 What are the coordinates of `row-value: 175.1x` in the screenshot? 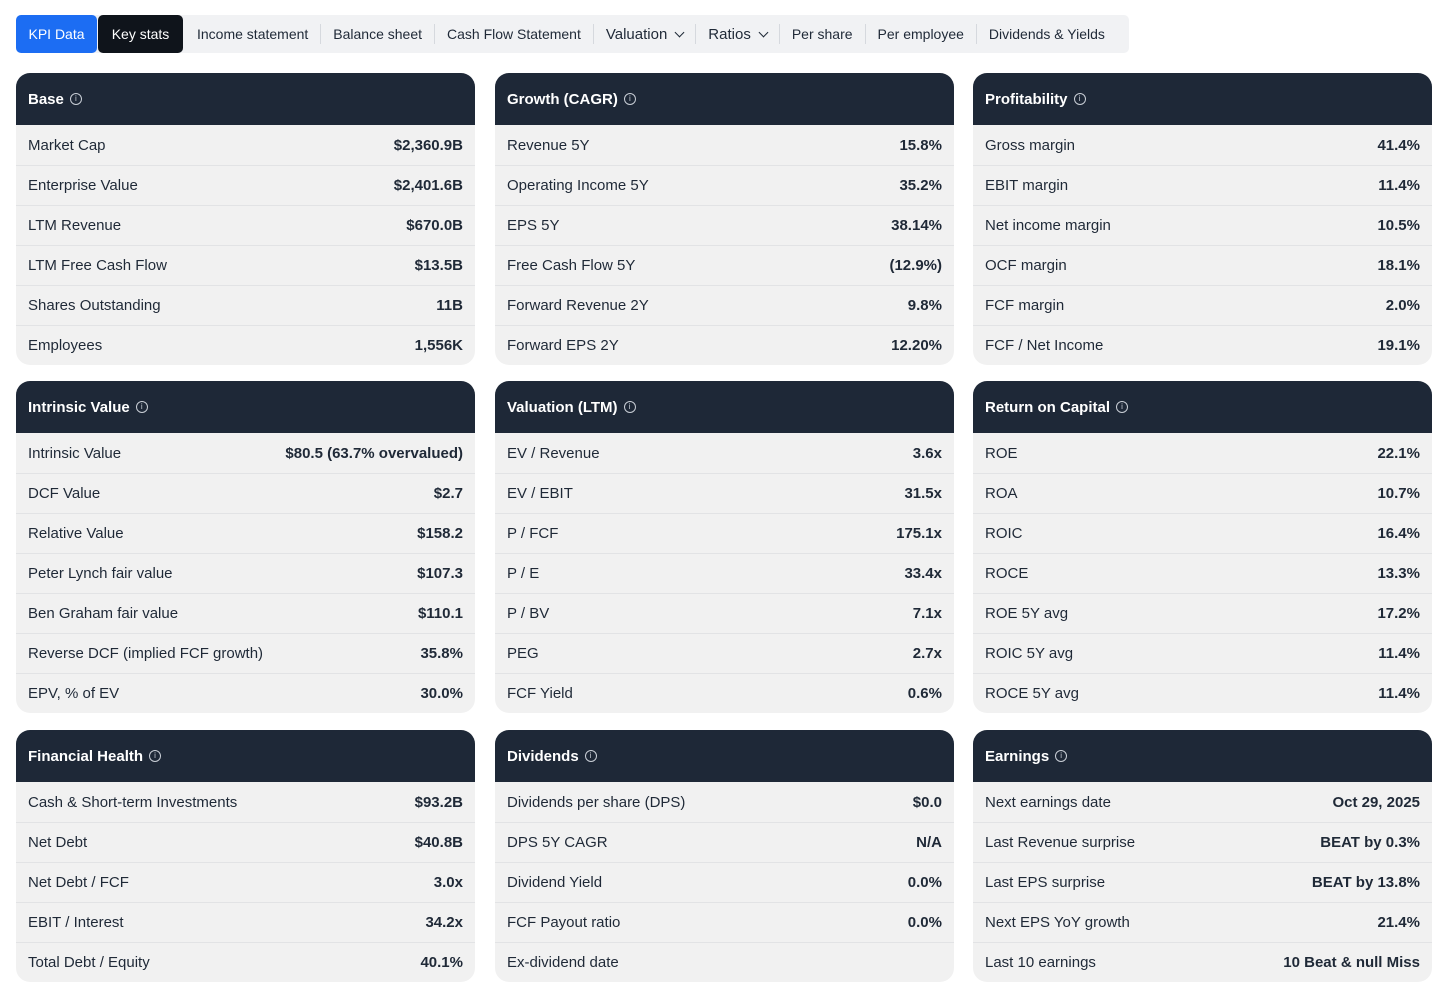 It's located at (919, 533).